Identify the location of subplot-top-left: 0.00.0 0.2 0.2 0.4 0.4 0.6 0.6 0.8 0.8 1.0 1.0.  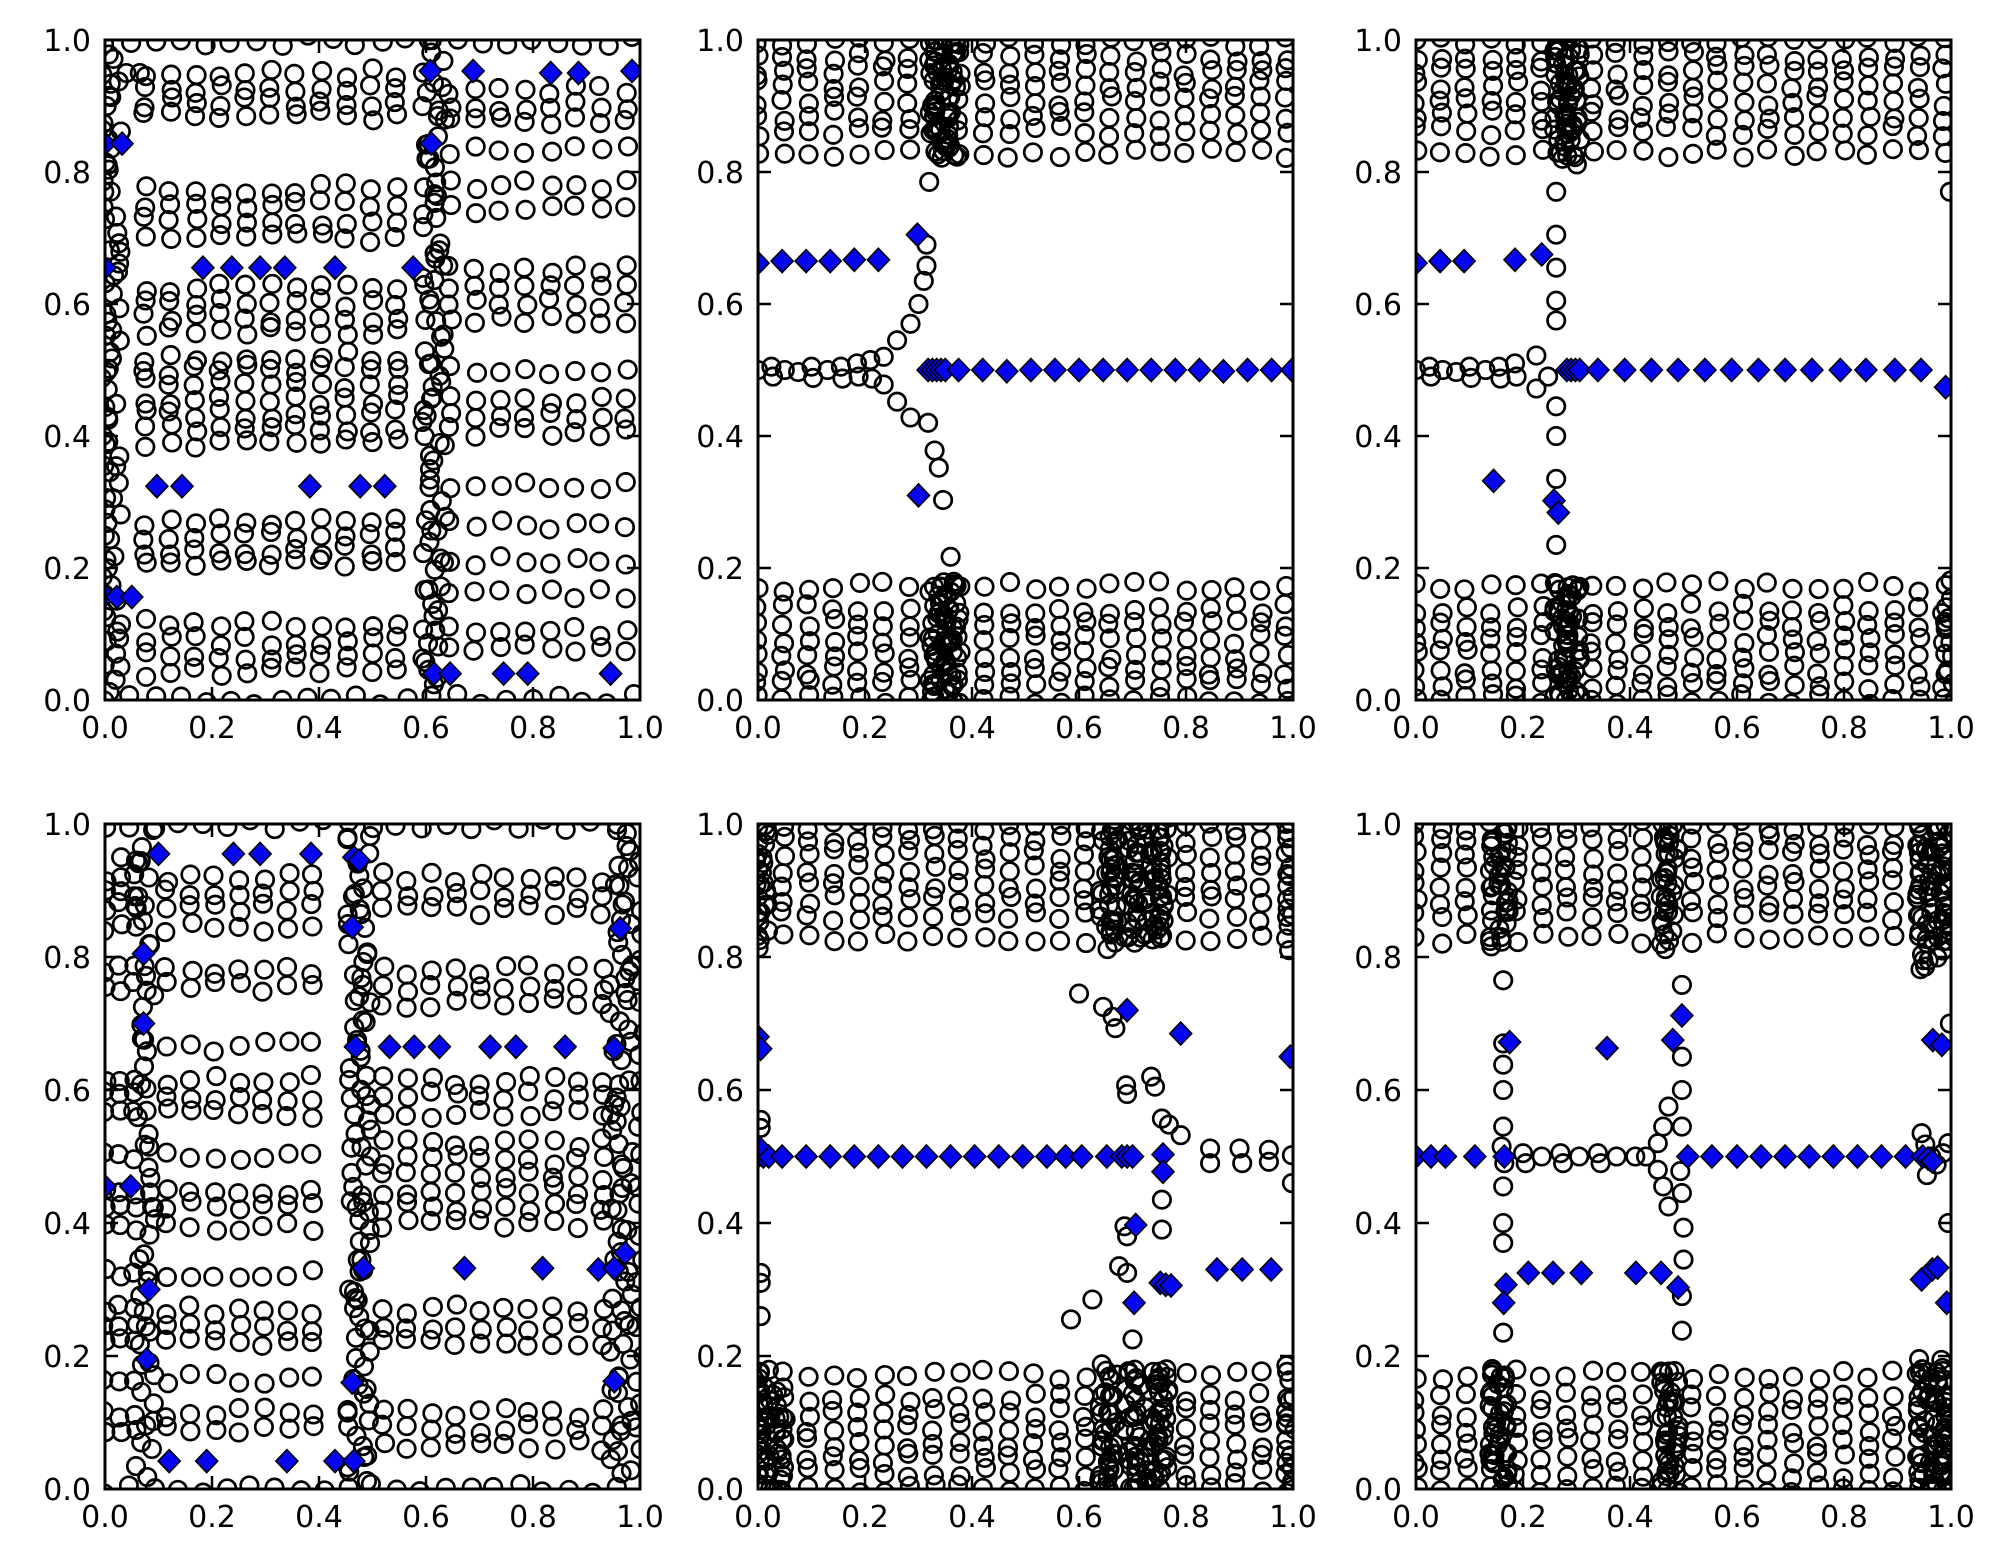
(353, 385).